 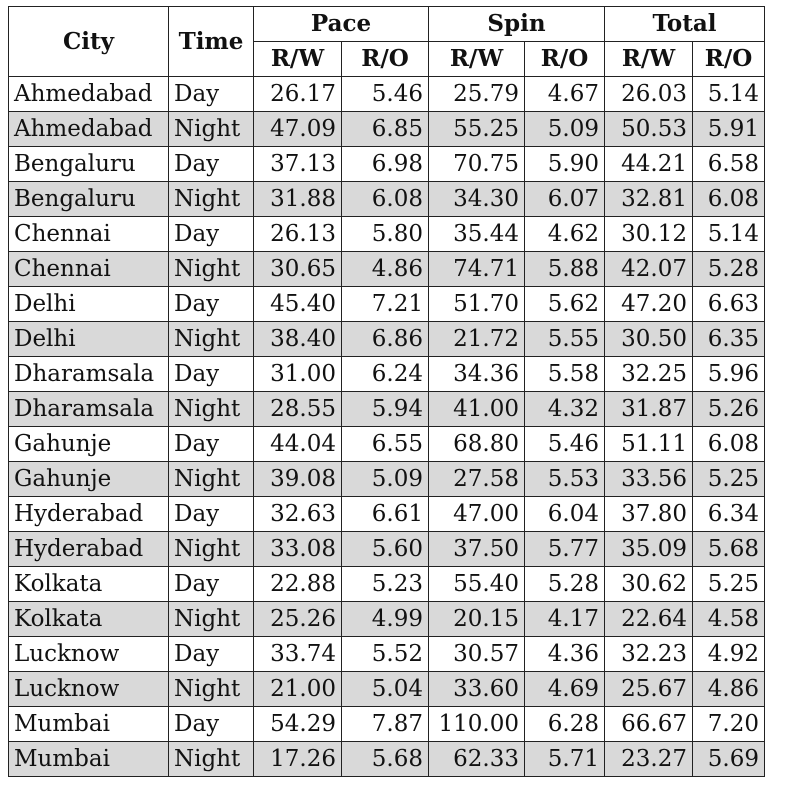 I want to click on cell-pace-rw: 31.00, so click(x=297, y=374).